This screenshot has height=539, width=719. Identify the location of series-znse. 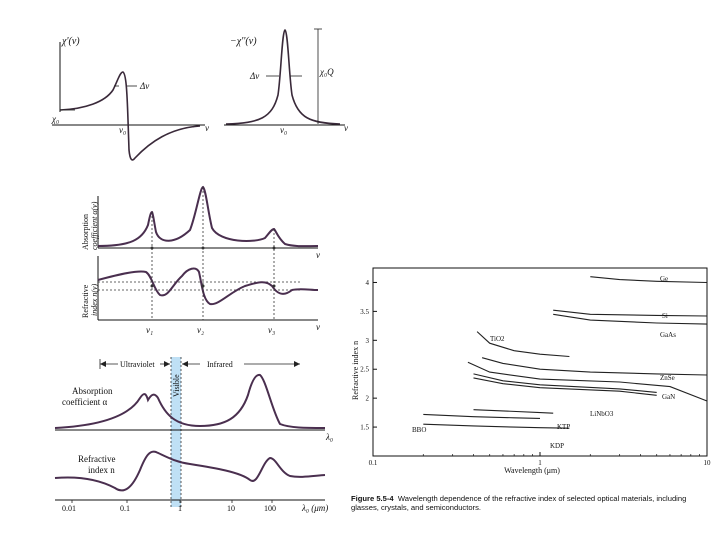
(594, 366).